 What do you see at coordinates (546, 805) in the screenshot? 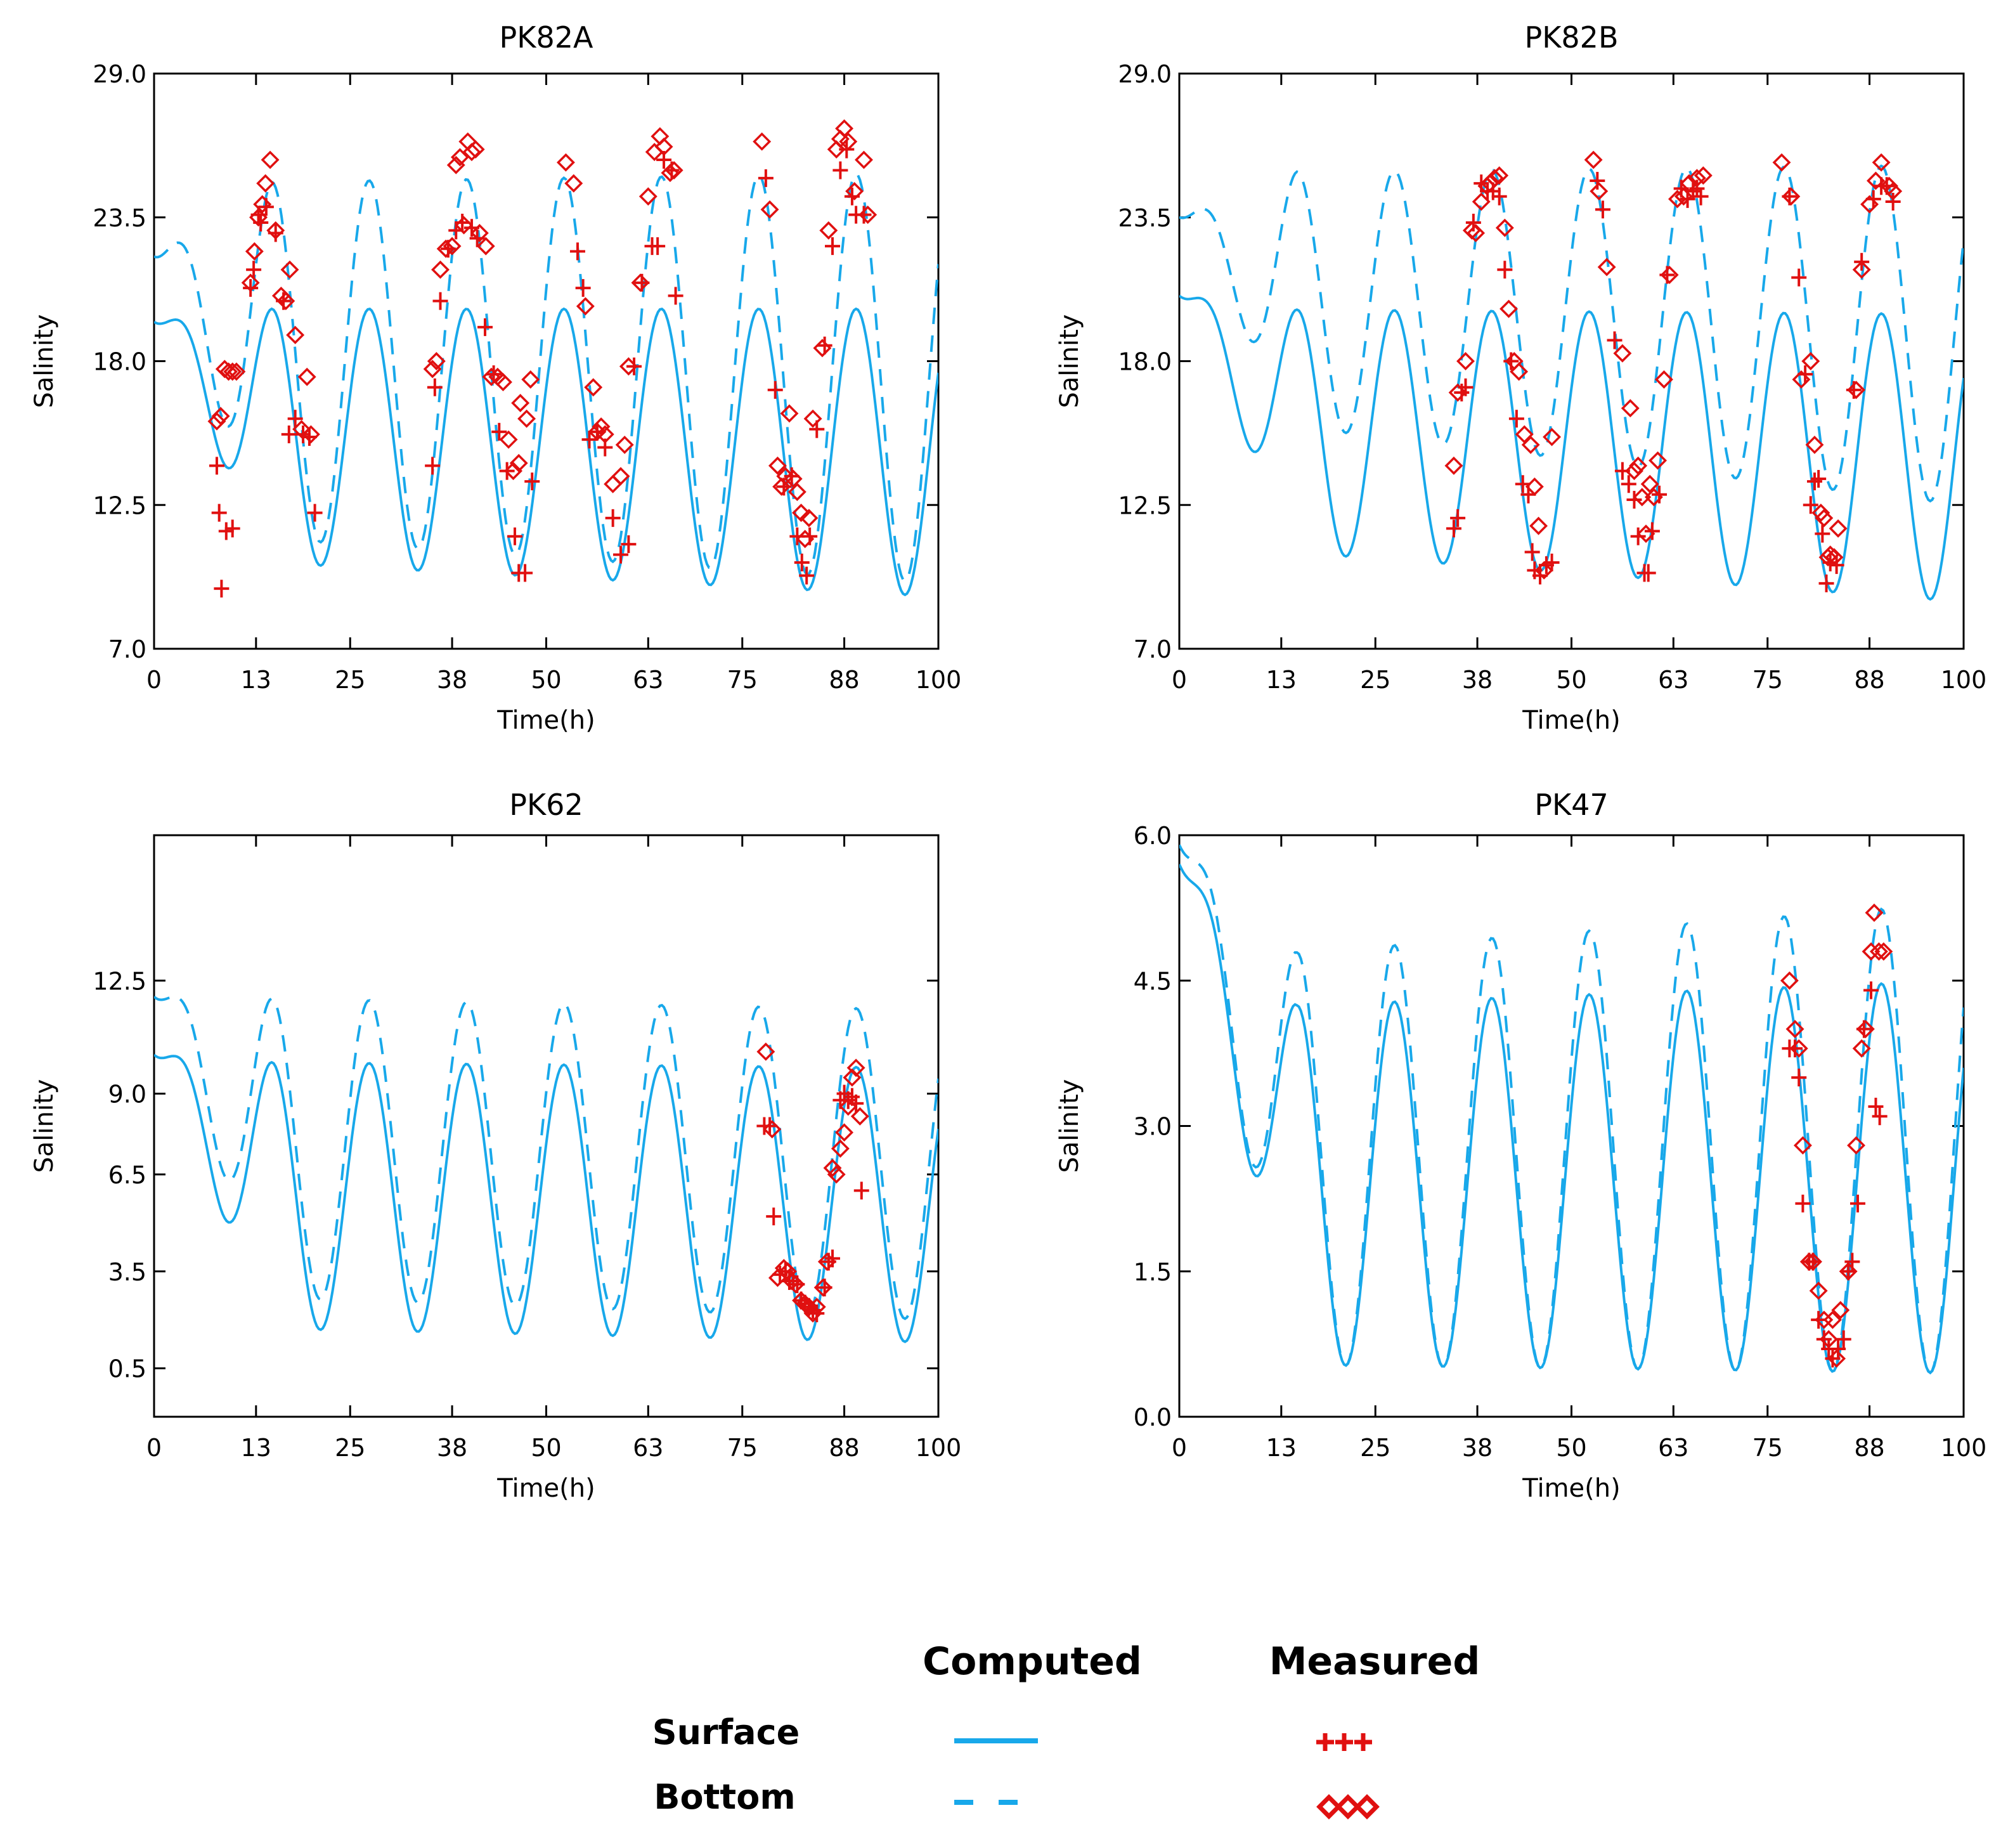
I see `panel-title: PK62` at bounding box center [546, 805].